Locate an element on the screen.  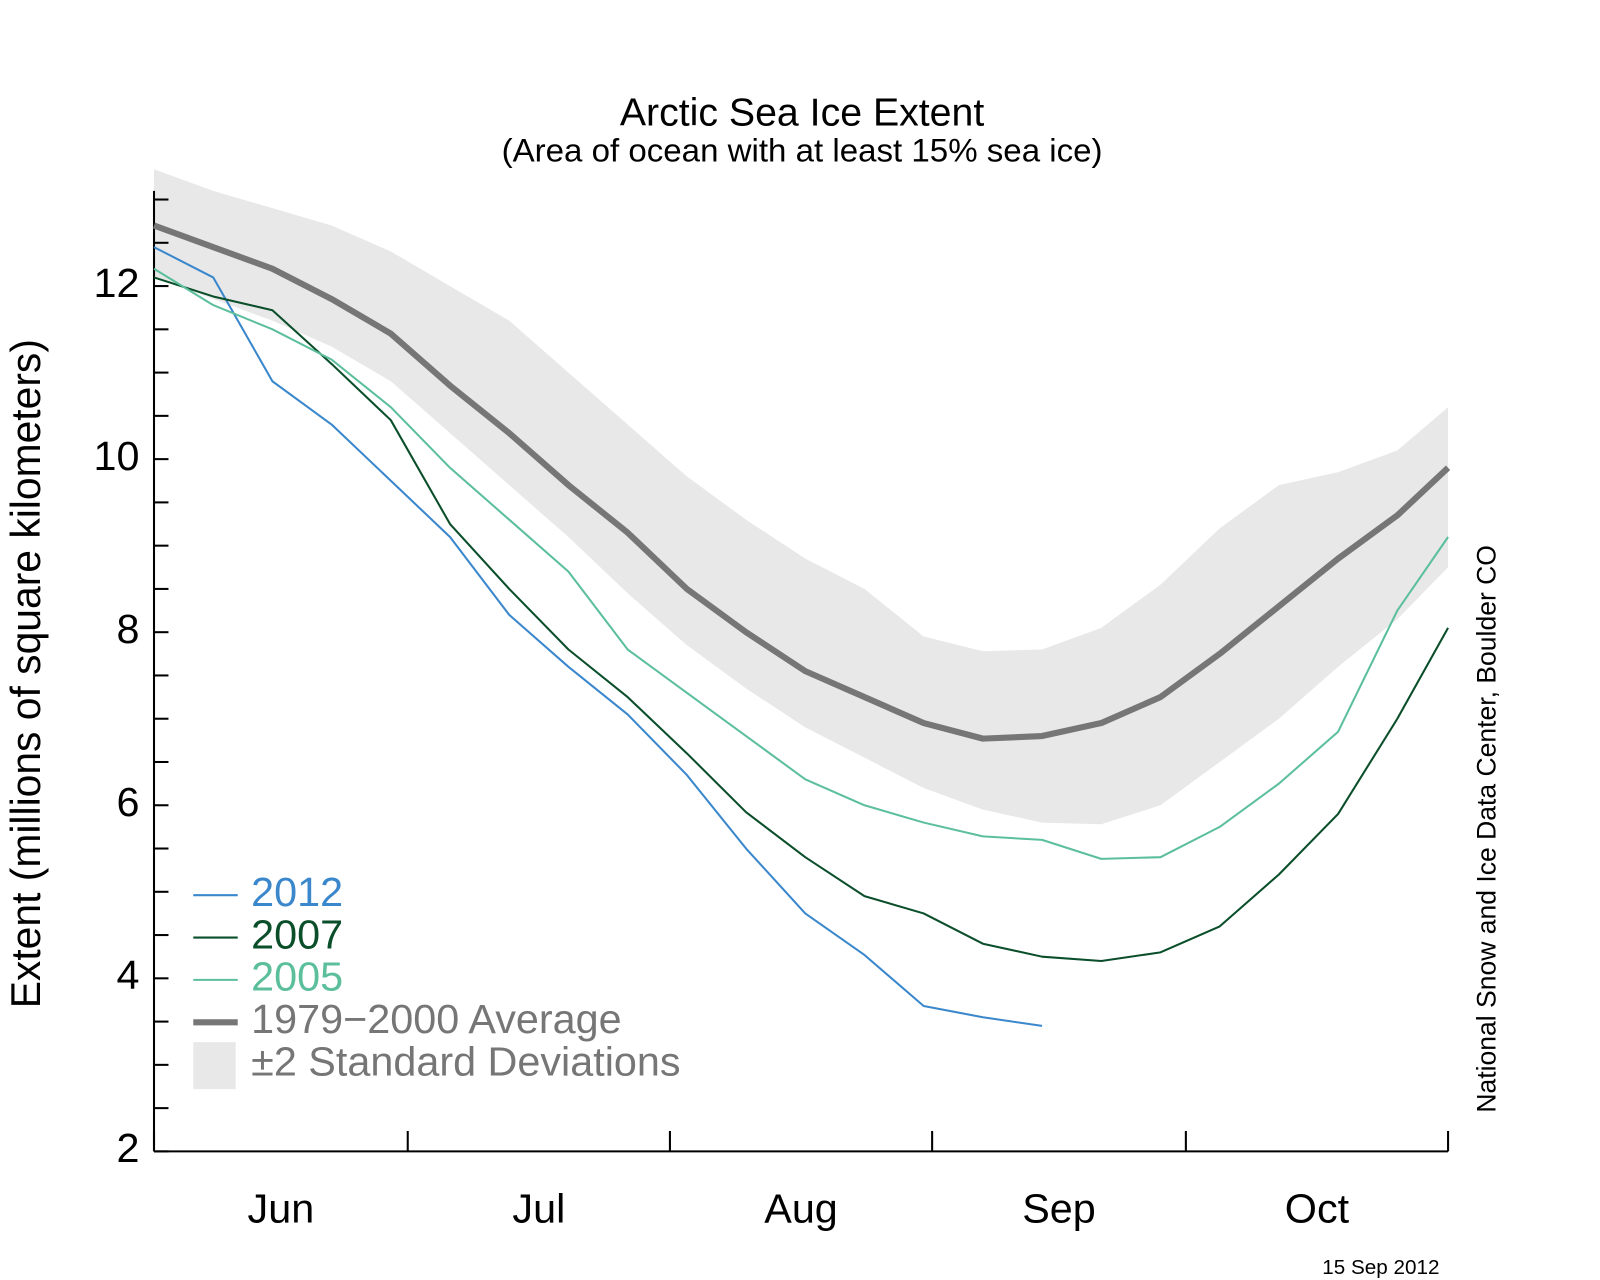
y-tick-label: 10 is located at coordinates (117, 456).